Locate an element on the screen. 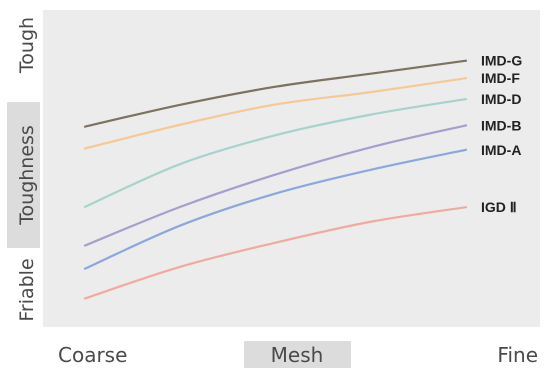  y-axis-high-label: Tough is located at coordinates (27, 45).